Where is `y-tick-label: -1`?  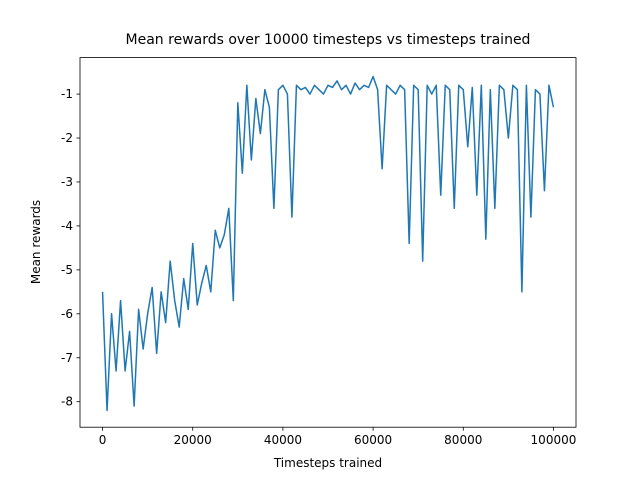
y-tick-label: -1 is located at coordinates (67, 94).